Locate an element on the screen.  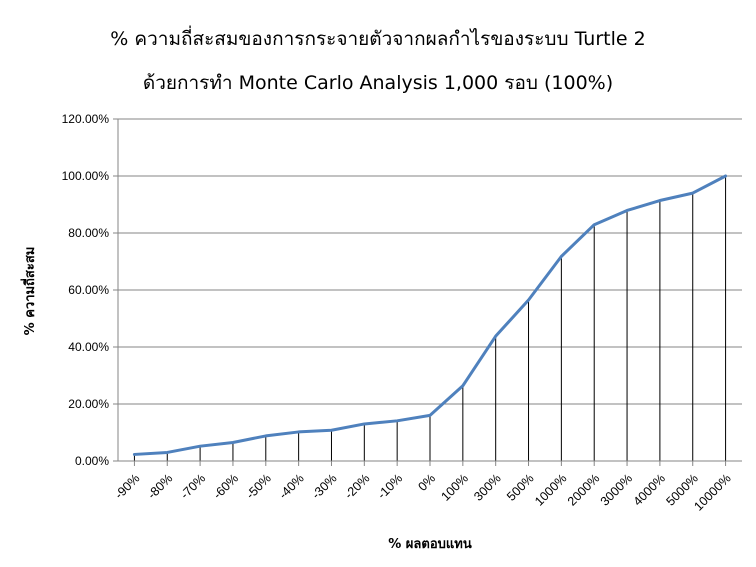
x-tick-label: -50% is located at coordinates (258, 486).